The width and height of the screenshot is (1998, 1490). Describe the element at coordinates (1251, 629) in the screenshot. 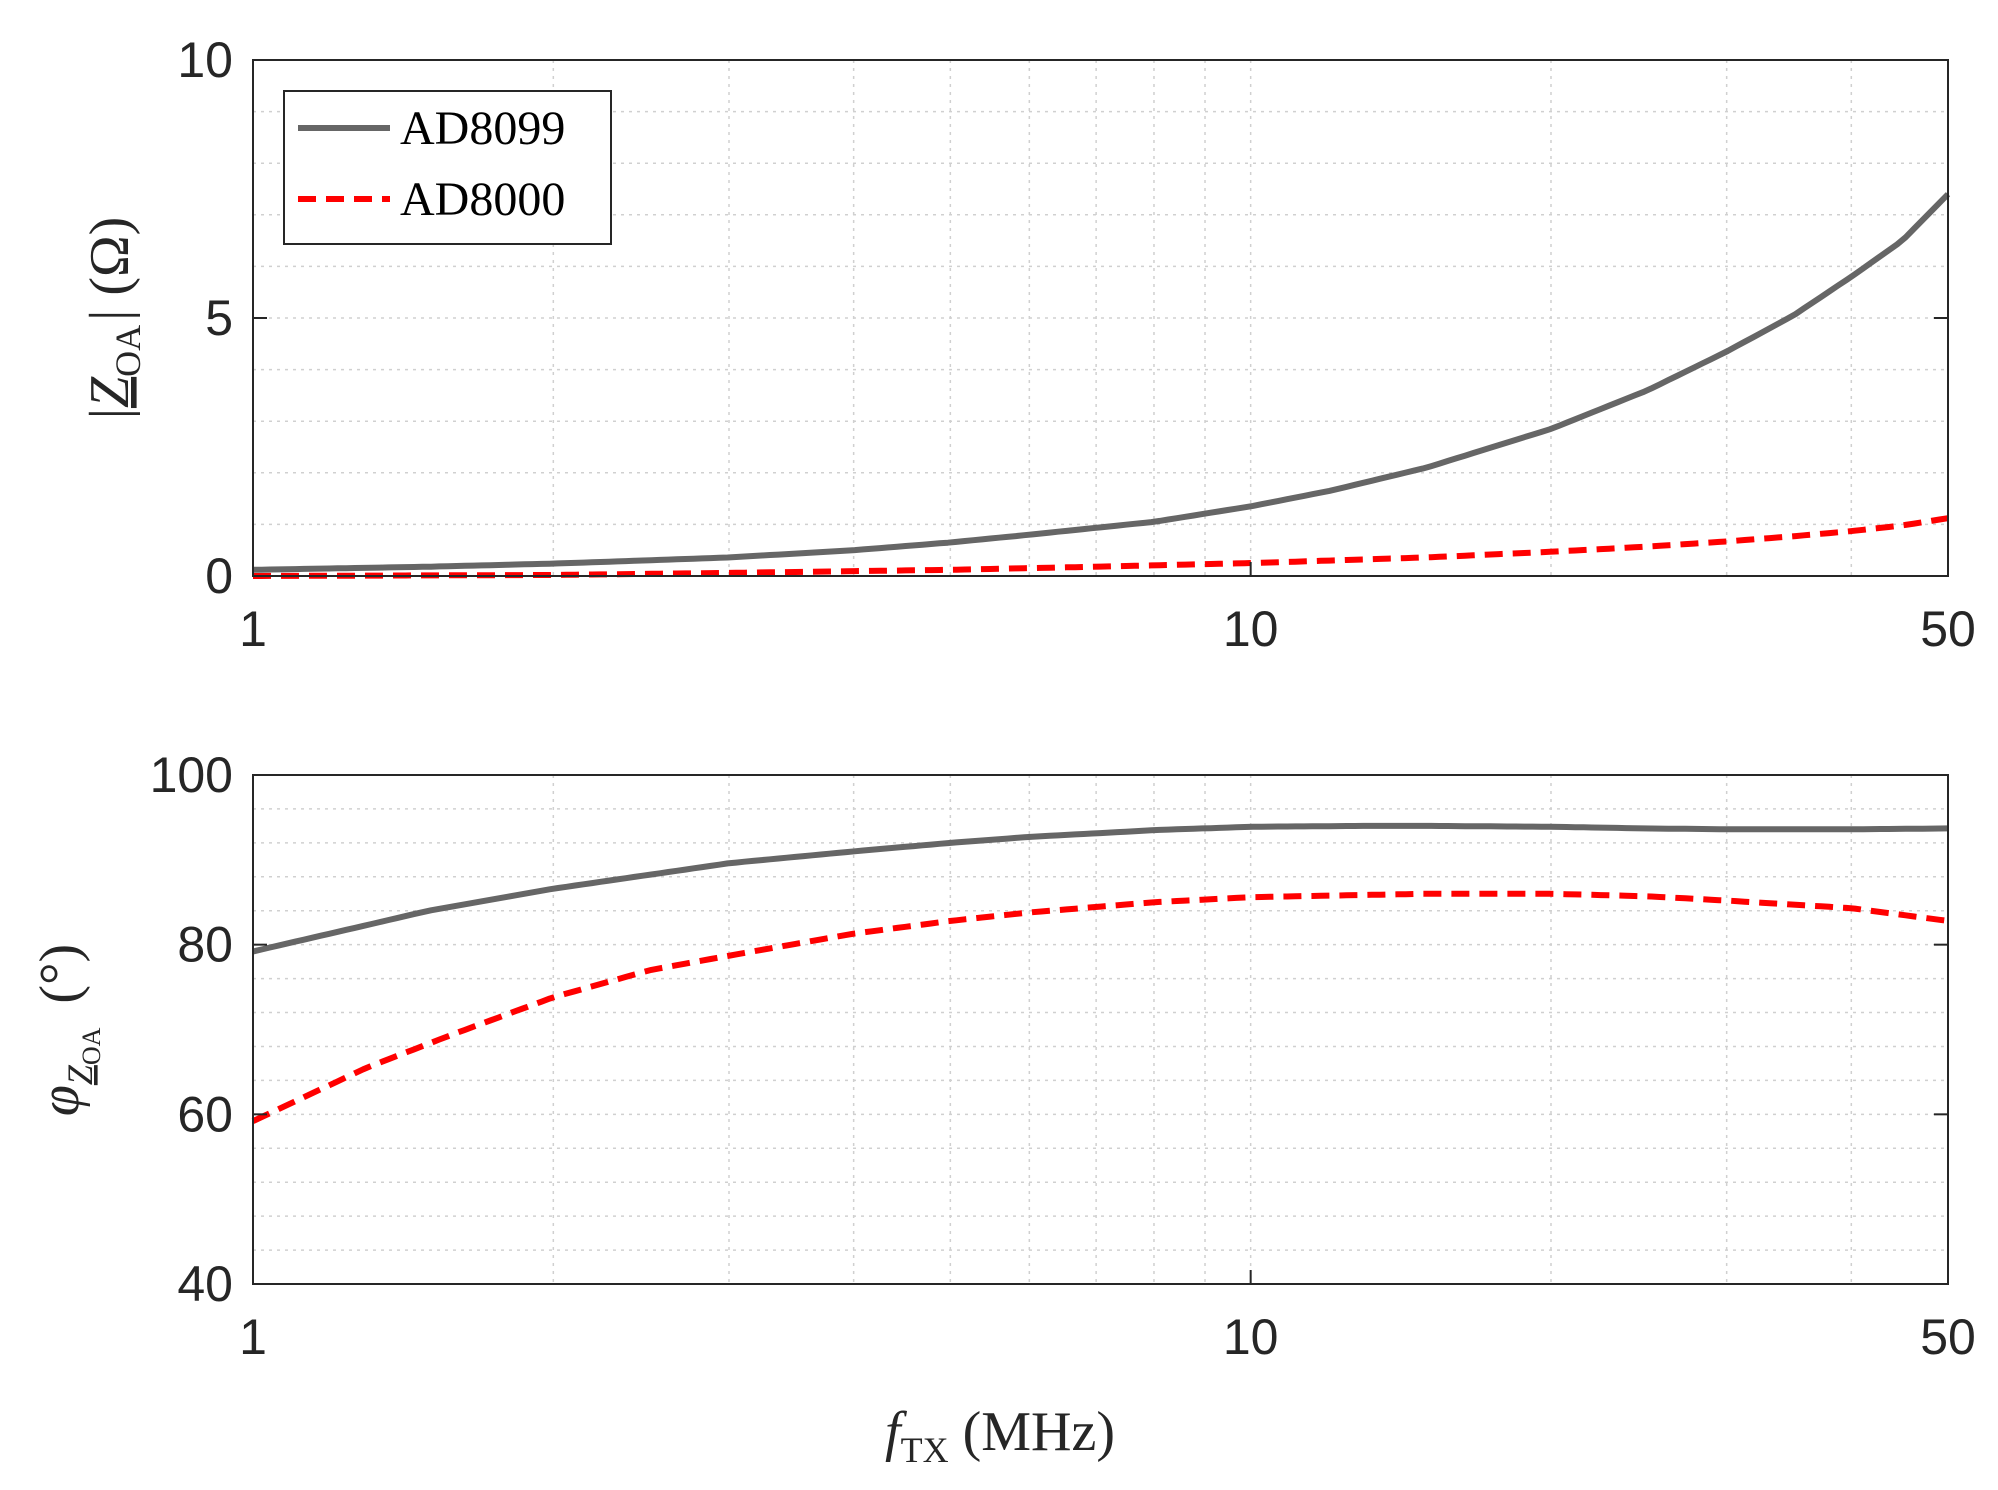

I see `top-xtick-label: 10` at that location.